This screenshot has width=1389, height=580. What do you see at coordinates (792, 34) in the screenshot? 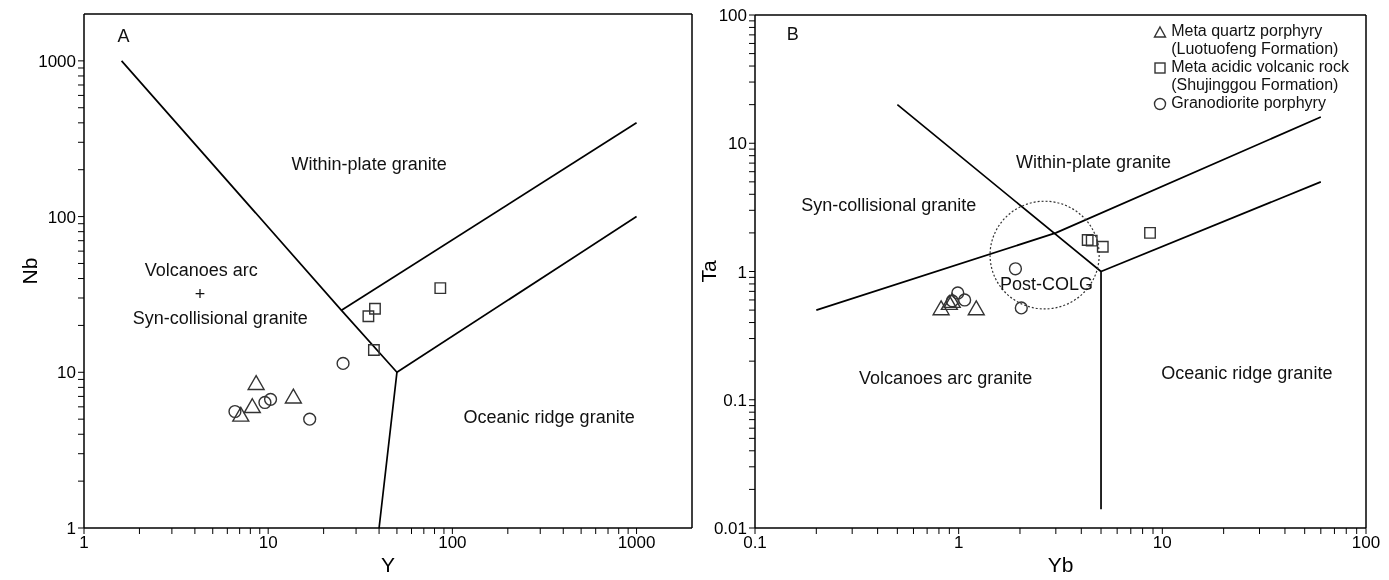
I see `annotation: B` at bounding box center [792, 34].